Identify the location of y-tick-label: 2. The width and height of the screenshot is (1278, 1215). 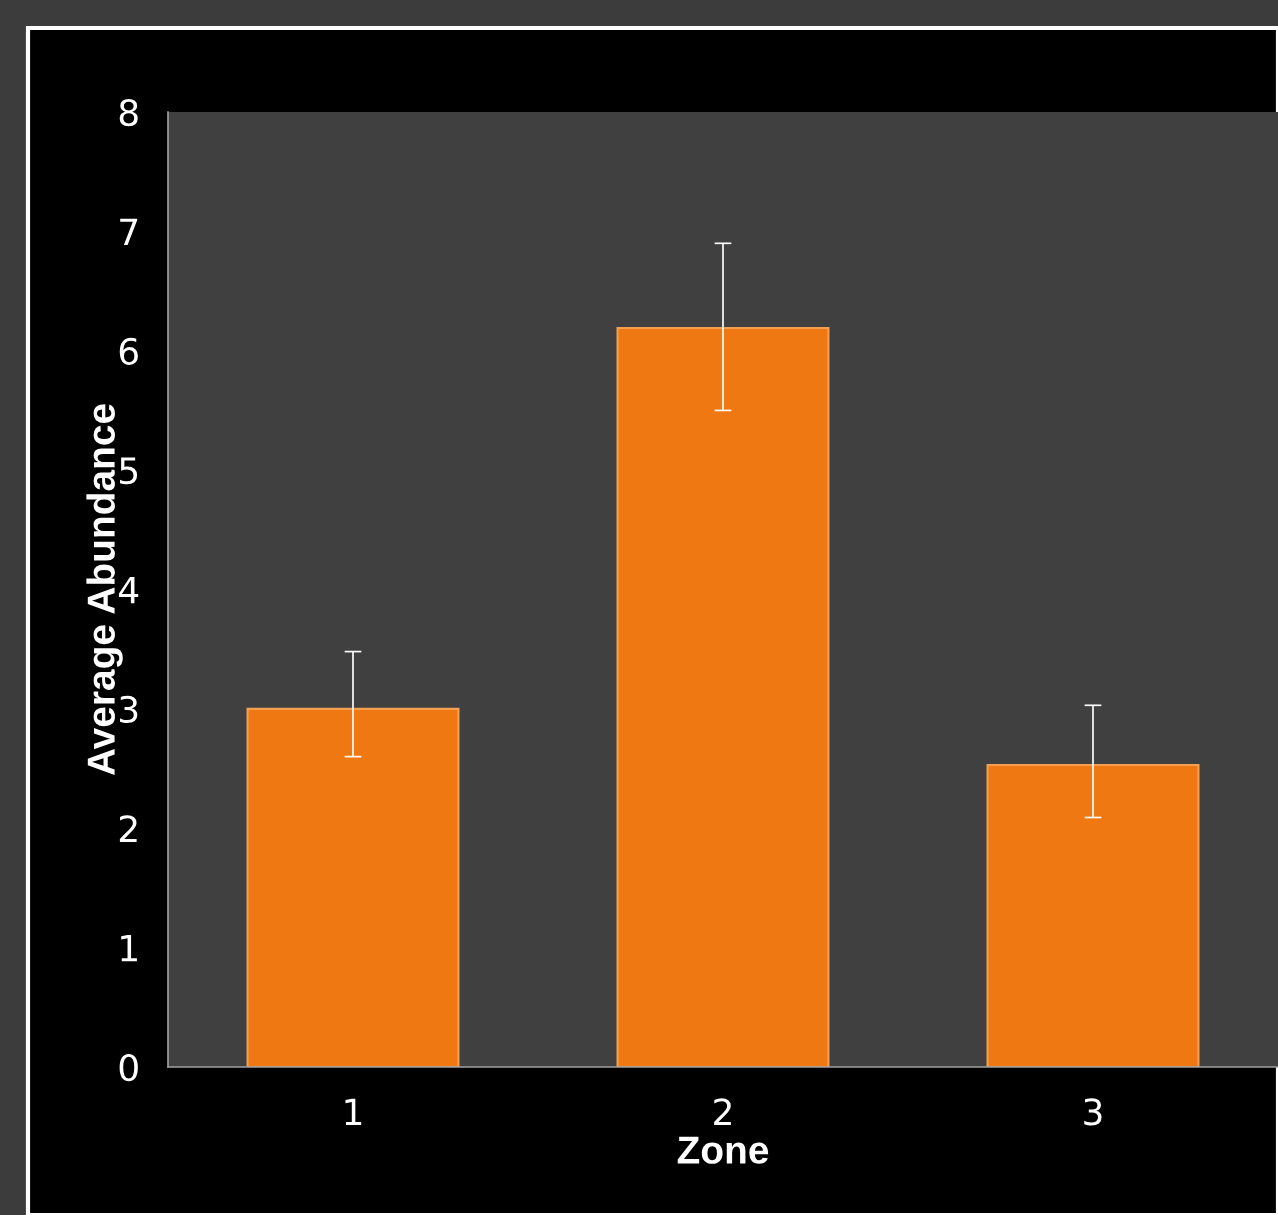
(128, 828).